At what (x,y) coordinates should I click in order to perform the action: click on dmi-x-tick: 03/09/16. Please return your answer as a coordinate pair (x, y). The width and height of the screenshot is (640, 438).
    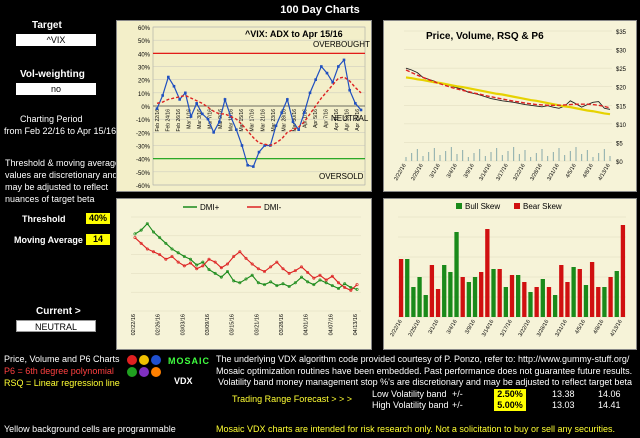
    Looking at the image, I should click on (208, 324).